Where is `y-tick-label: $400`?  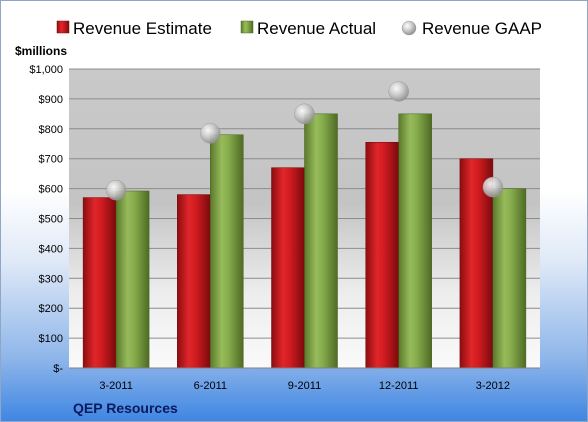
y-tick-label: $400 is located at coordinates (51, 249).